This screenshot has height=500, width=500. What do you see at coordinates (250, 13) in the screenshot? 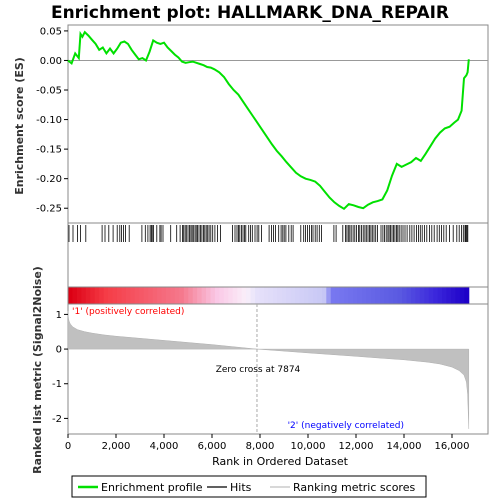
I see `chart-title: Enrichment plot: HALLMARK_DNA_REPAIR` at bounding box center [250, 13].